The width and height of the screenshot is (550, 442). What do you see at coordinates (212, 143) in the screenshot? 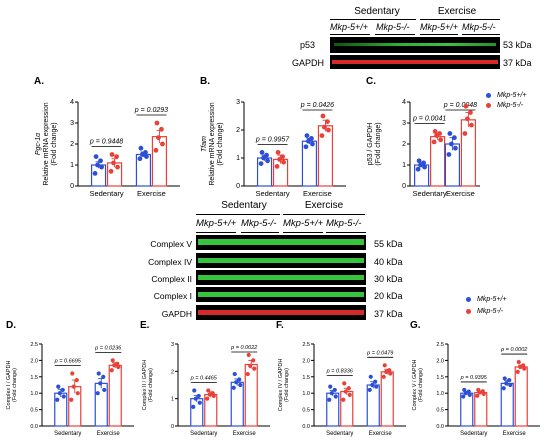
I see `y-axis-label-line: Relative mRNA expression` at bounding box center [212, 143].